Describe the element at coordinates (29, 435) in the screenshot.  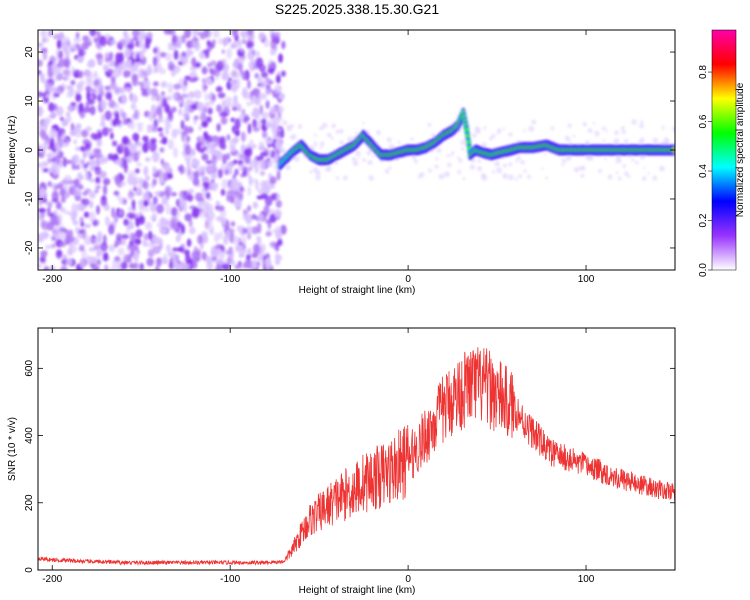
I see `snr-ytick-label: 400` at that location.